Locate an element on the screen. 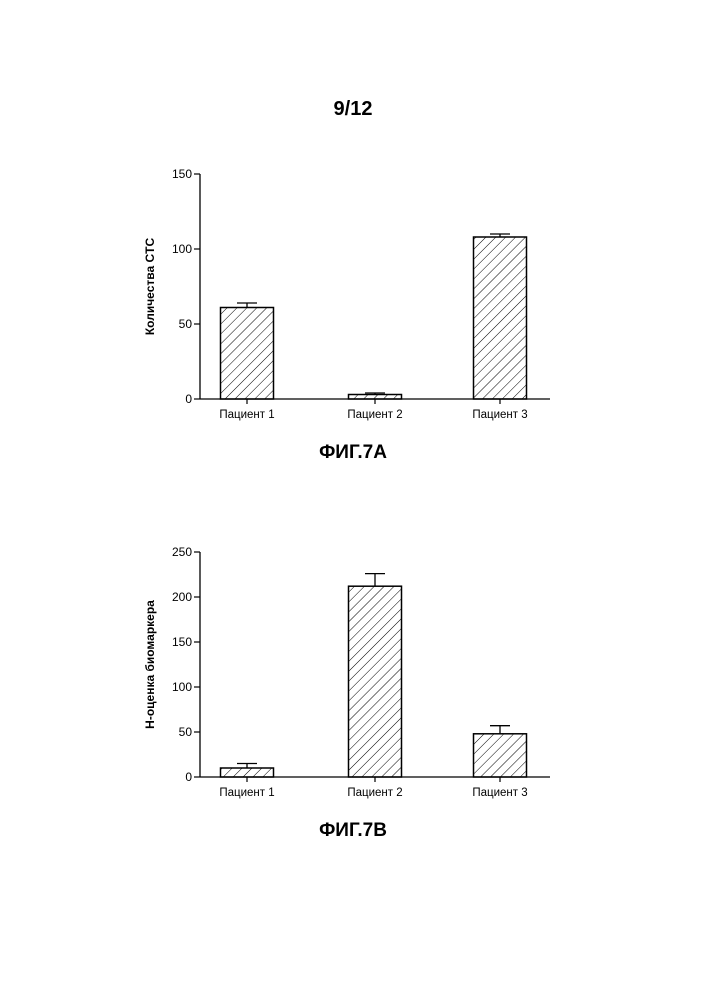  y-tick-label: 50 is located at coordinates (186, 732).